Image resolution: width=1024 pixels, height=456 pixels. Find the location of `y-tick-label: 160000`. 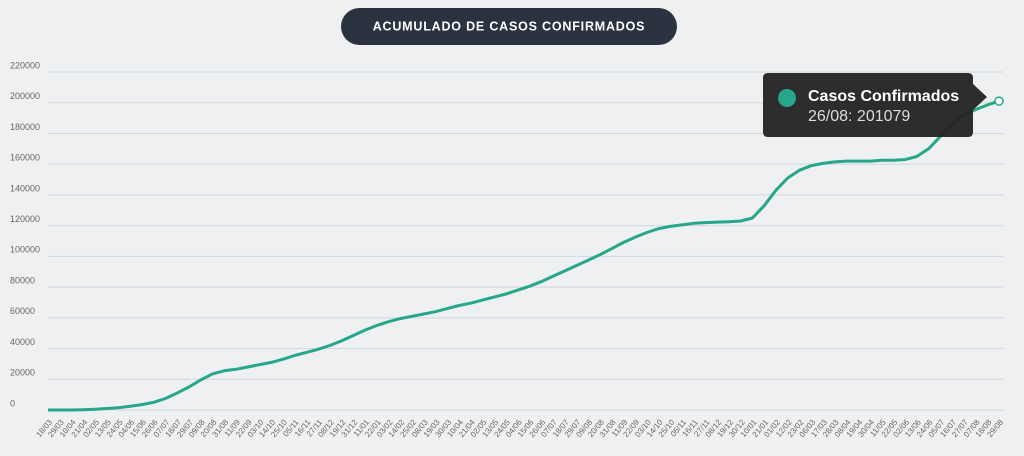

y-tick-label: 160000 is located at coordinates (25, 158).